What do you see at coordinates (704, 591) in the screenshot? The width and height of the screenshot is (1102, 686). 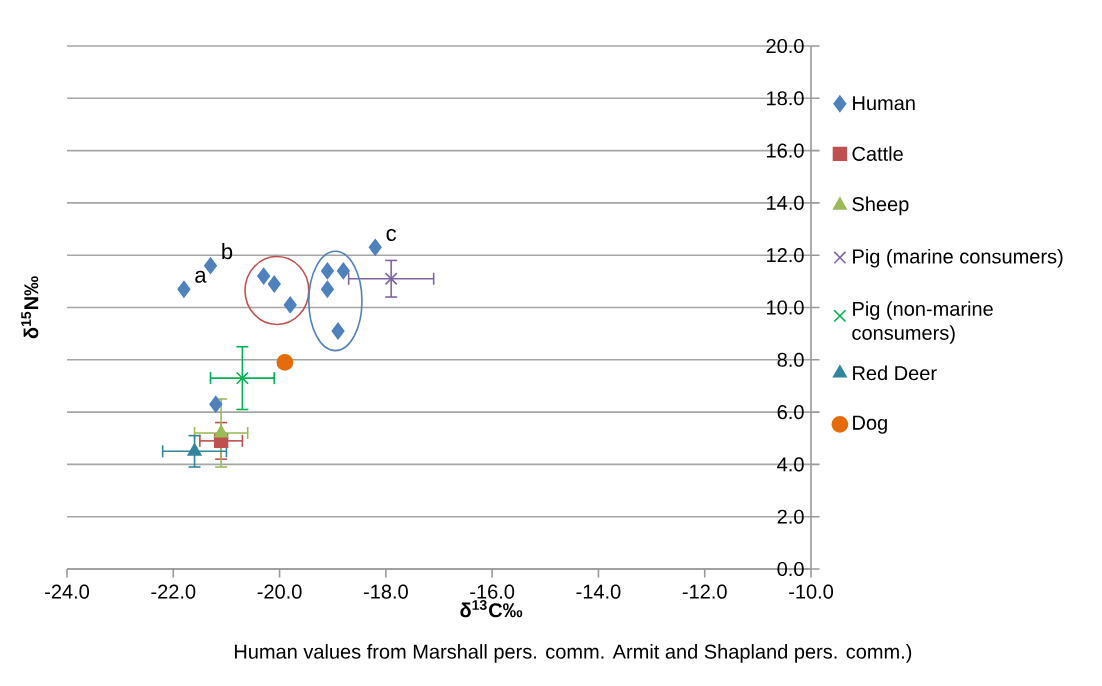 I see `x-tick-label: -12.0` at bounding box center [704, 591].